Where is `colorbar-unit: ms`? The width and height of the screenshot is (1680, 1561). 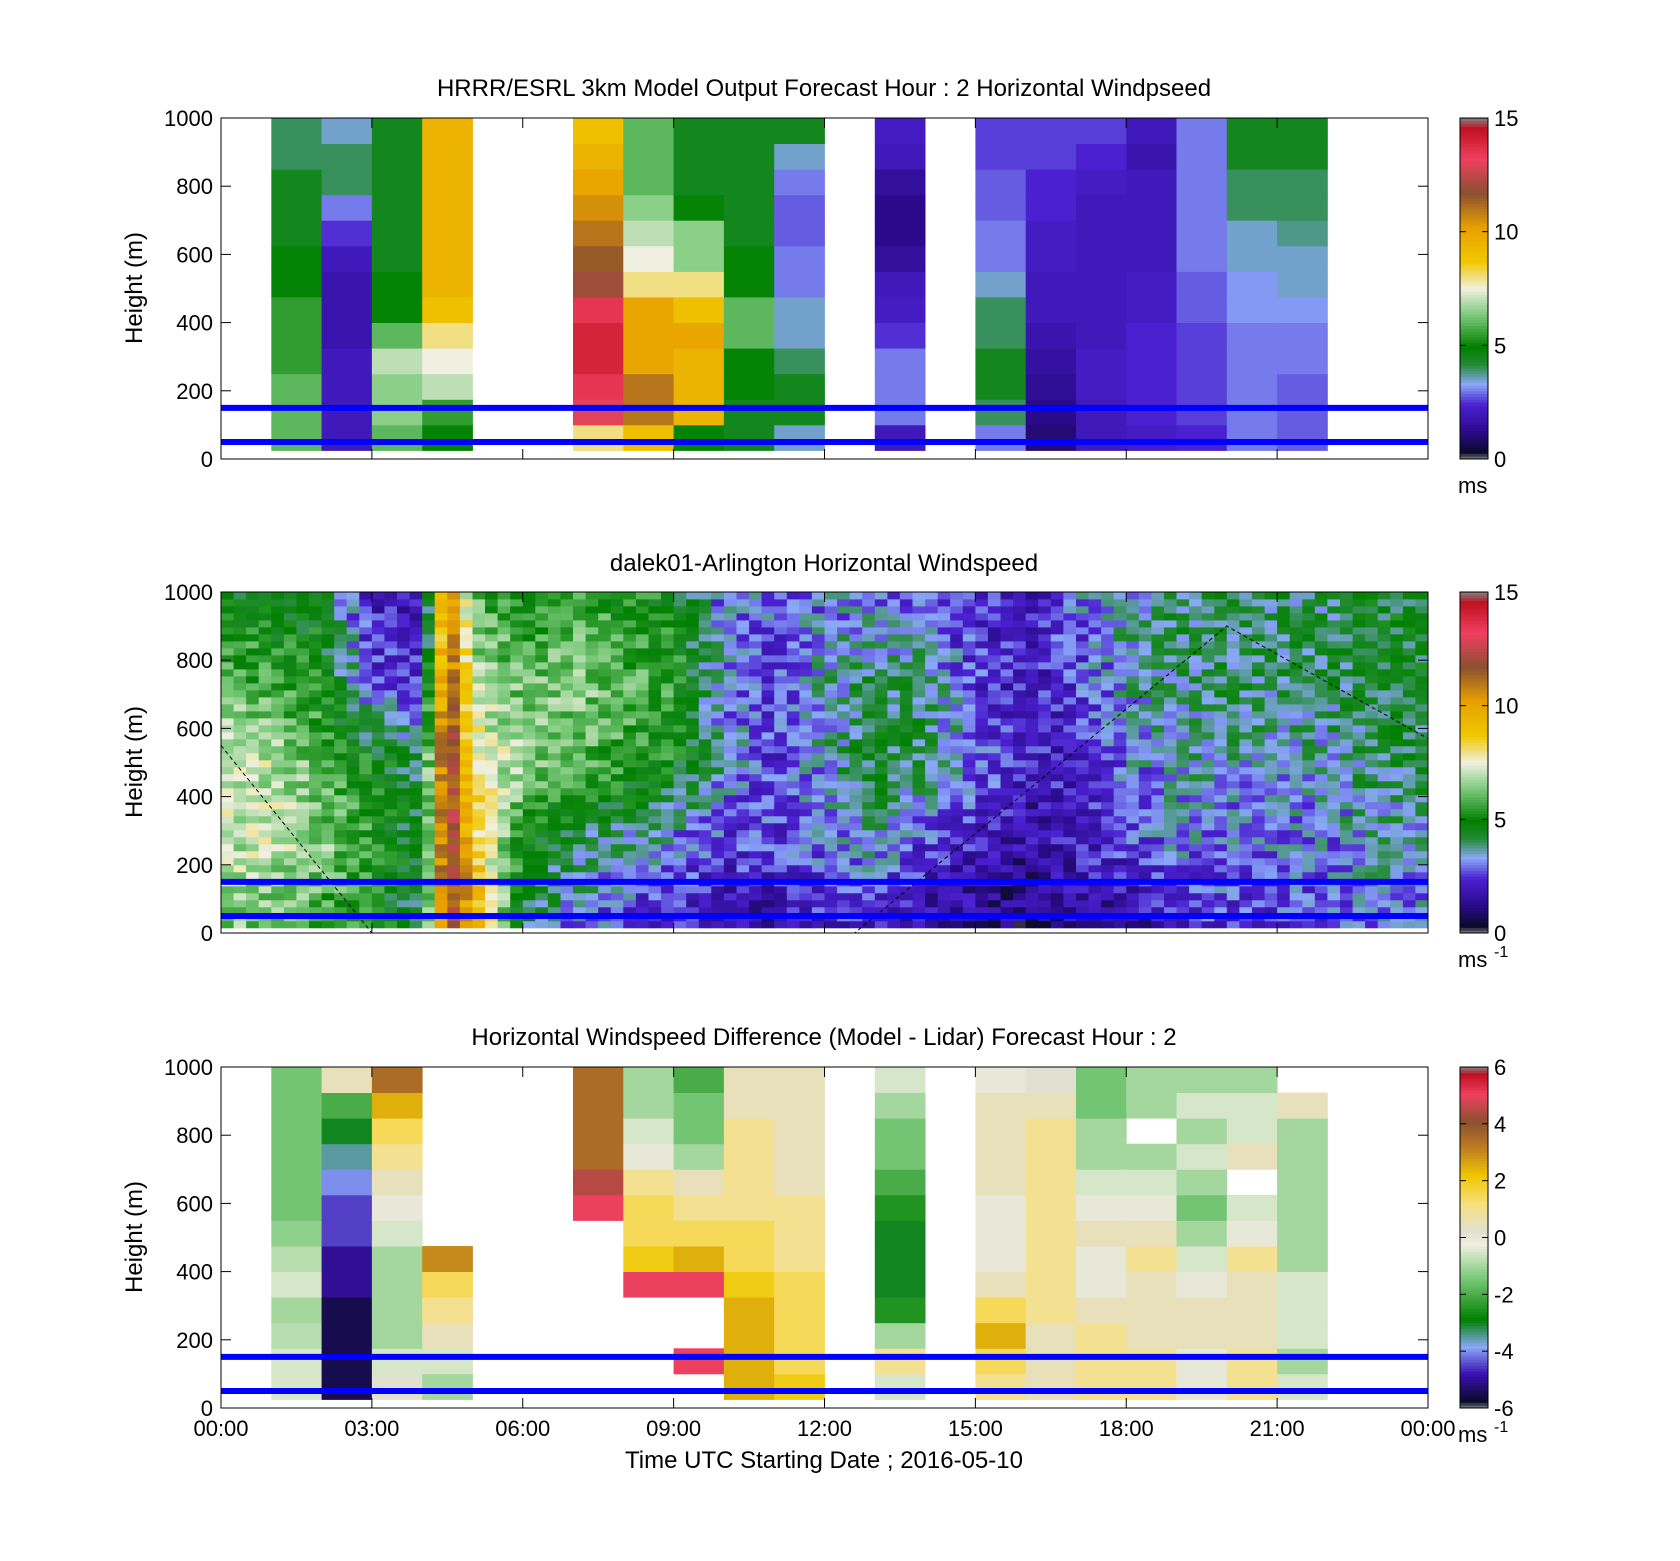
colorbar-unit: ms is located at coordinates (1472, 485).